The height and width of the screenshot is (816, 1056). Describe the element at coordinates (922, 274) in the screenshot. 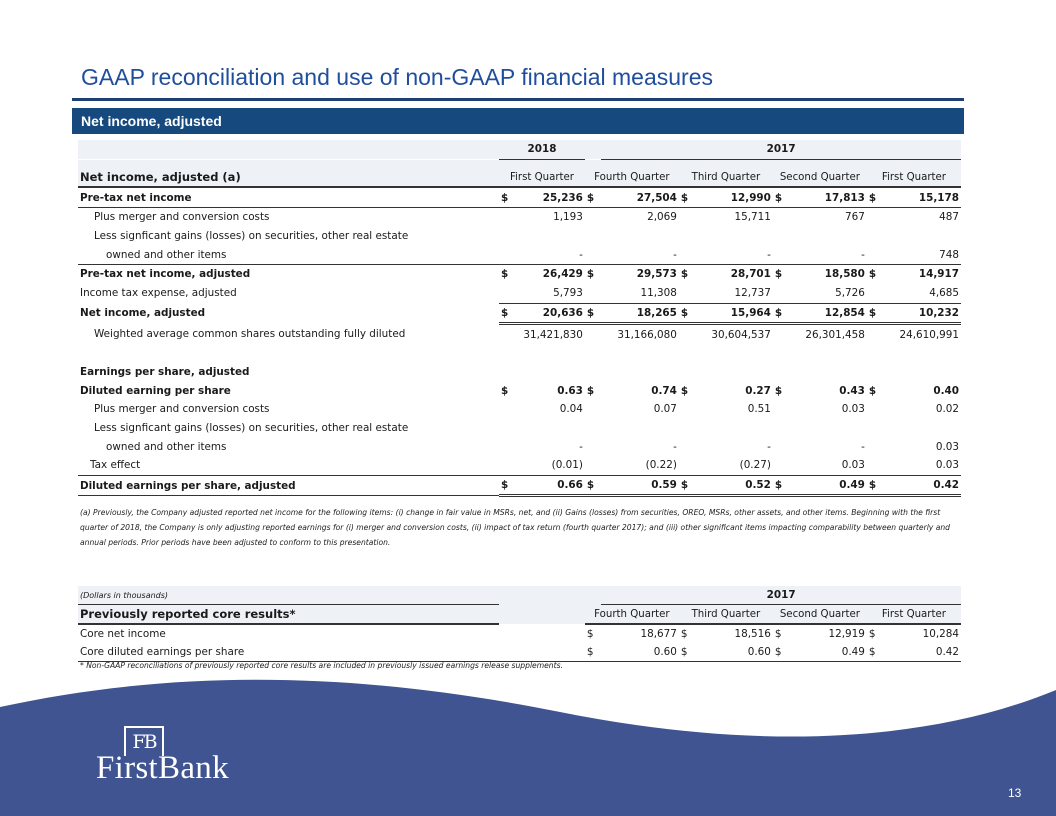

I see `value-cell: 14,917` at that location.